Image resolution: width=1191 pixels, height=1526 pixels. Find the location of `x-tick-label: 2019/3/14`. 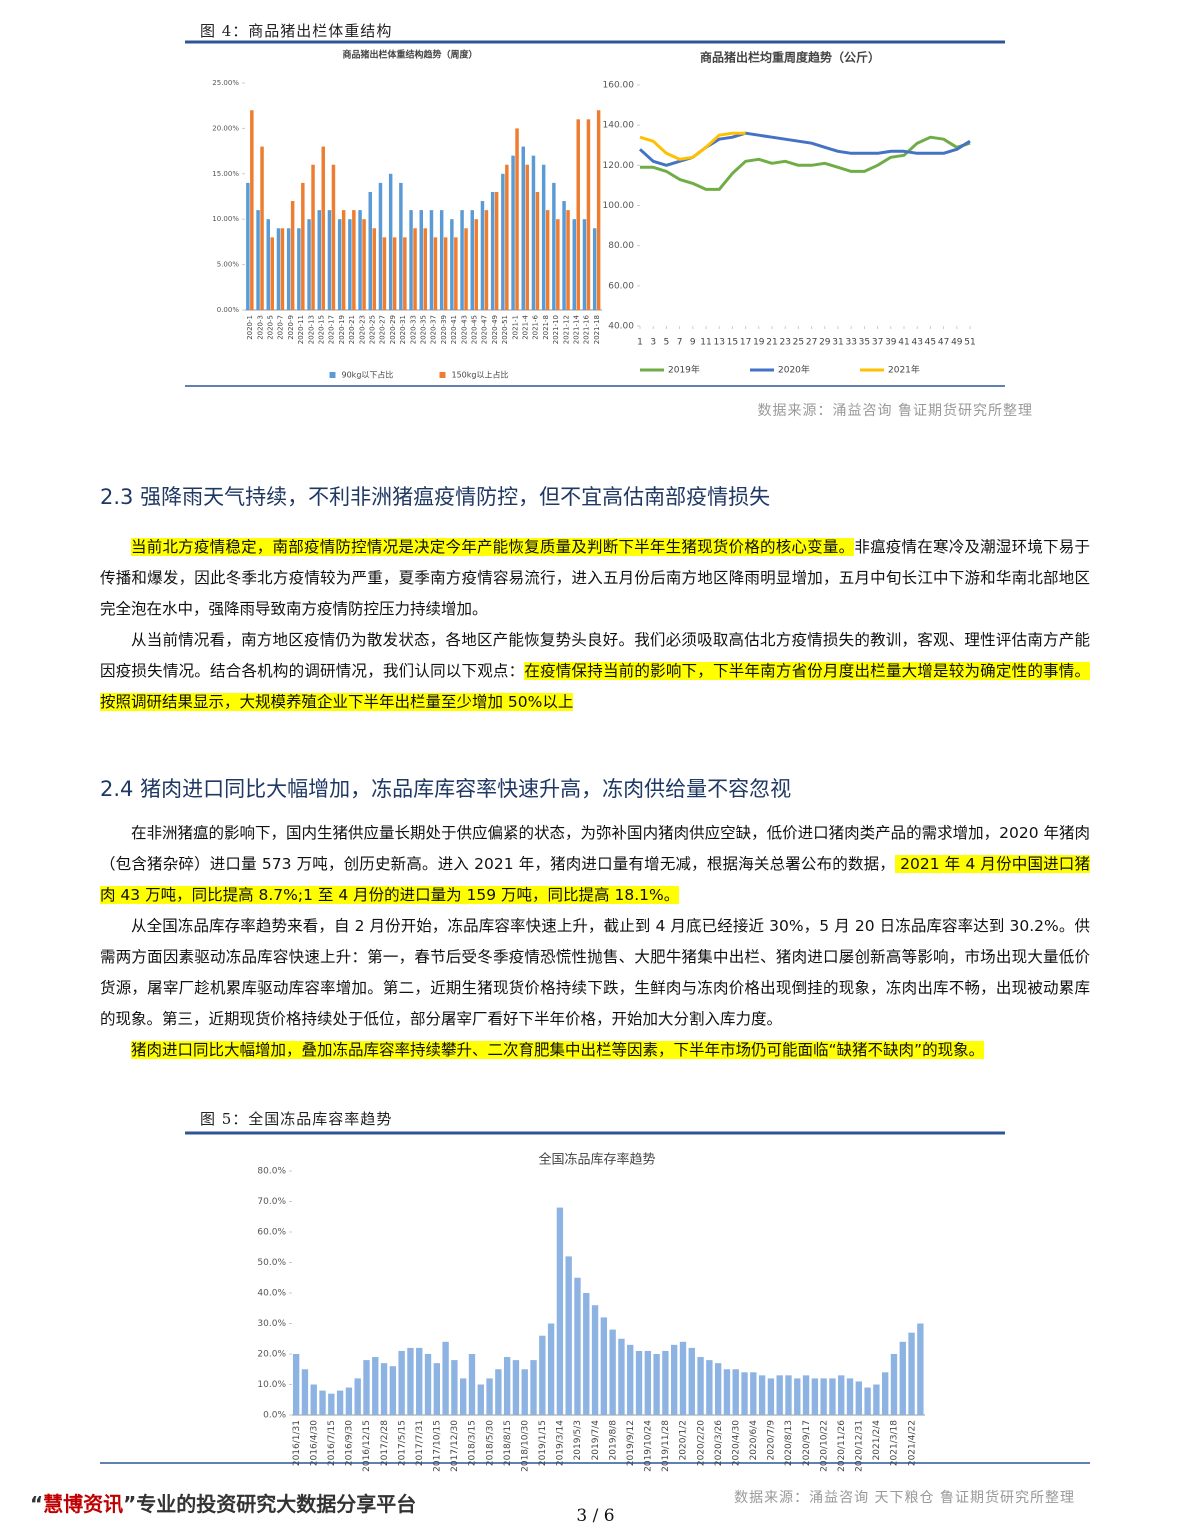

x-tick-label: 2019/3/14 is located at coordinates (561, 1443).